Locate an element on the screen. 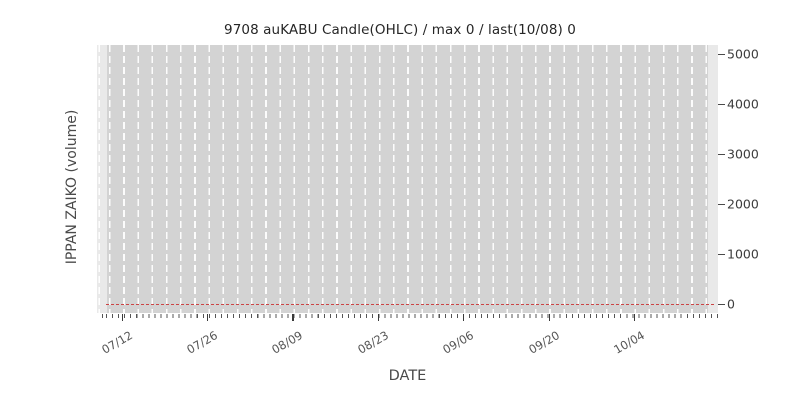 The width and height of the screenshot is (800, 400). x-axis-tick-label: 10/04 is located at coordinates (629, 342).